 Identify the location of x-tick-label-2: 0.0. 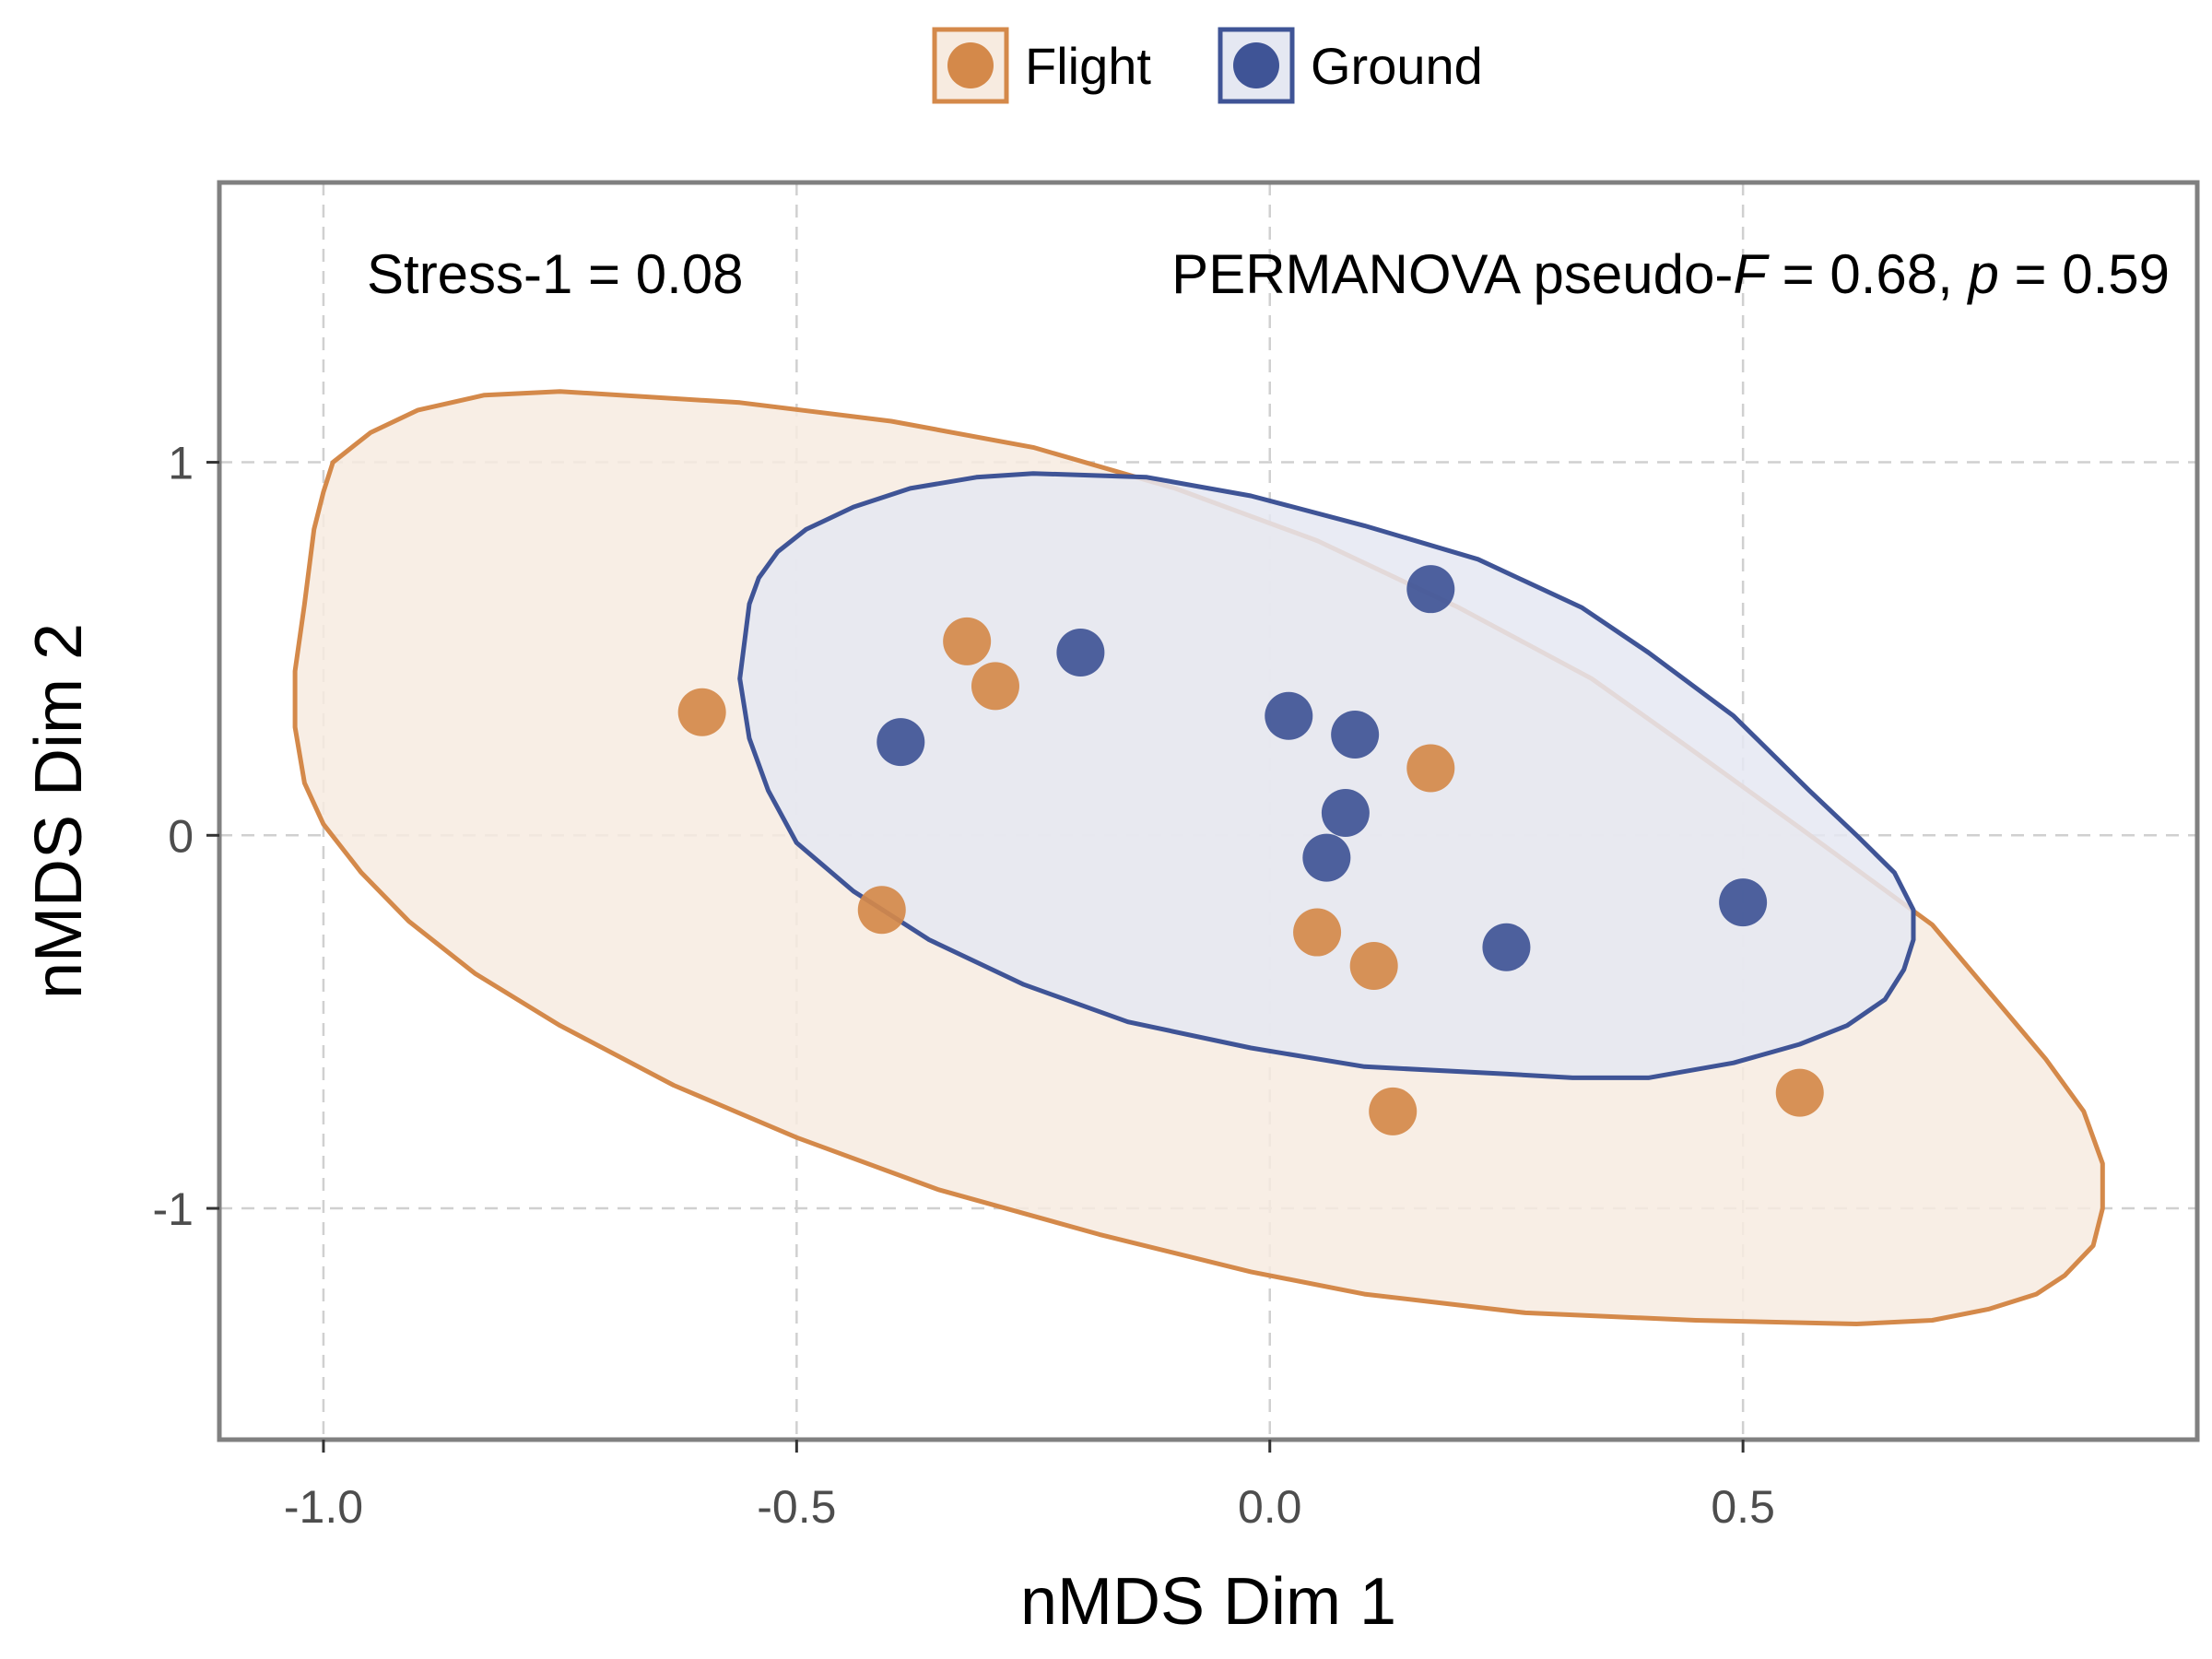
(1270, 1507).